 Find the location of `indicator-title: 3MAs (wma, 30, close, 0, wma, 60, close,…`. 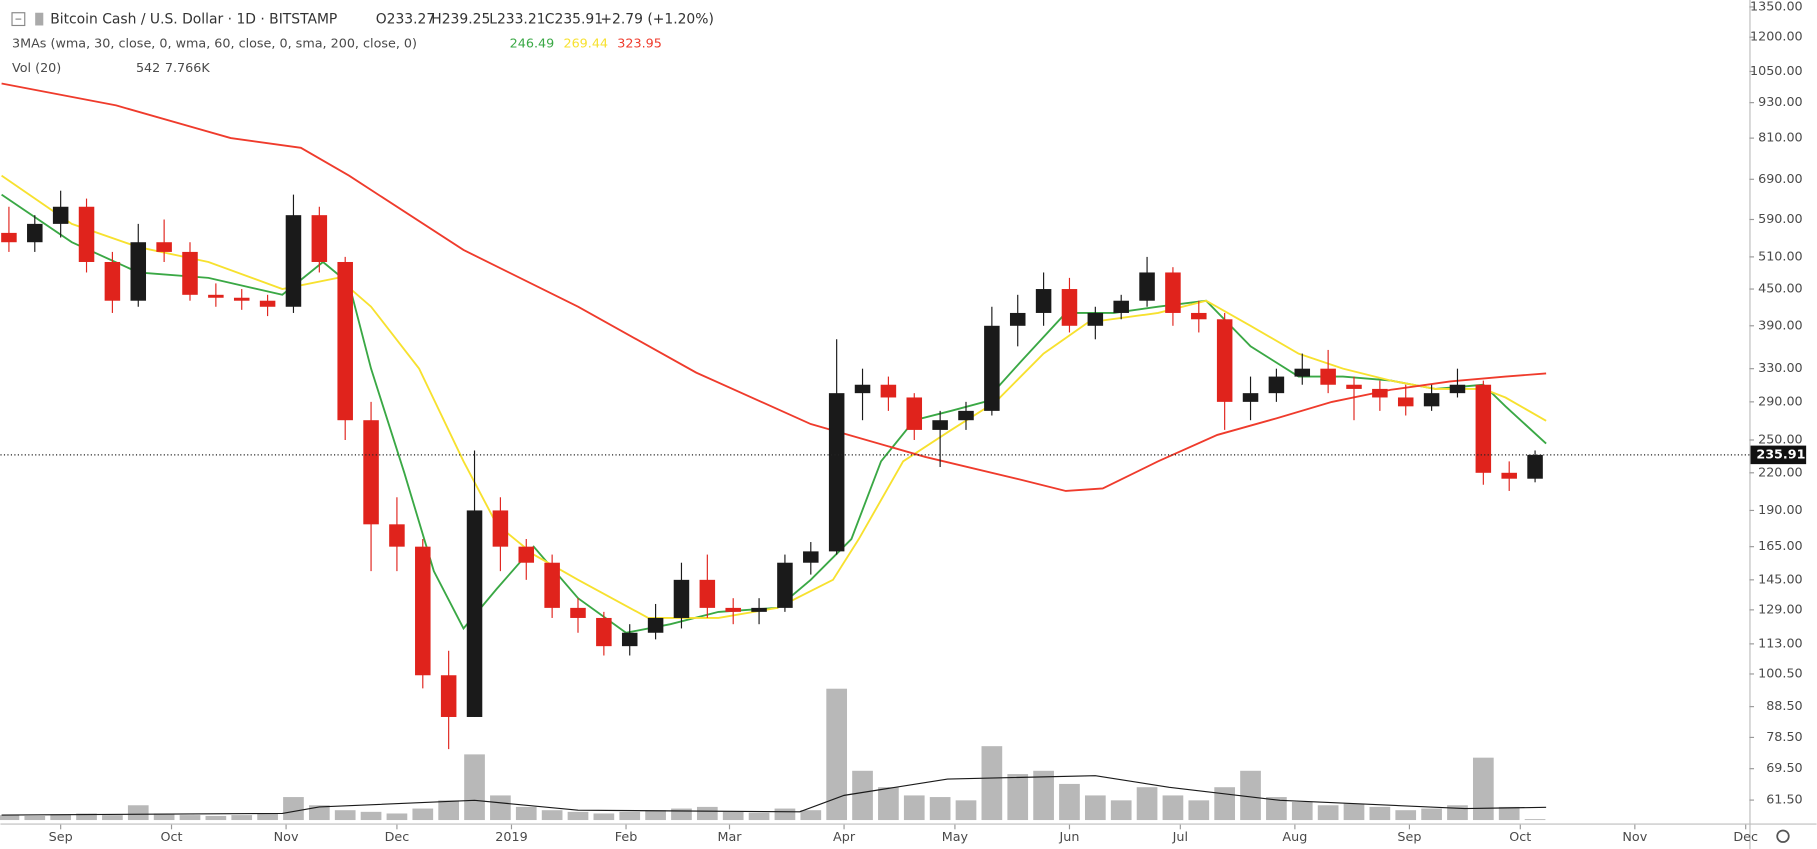

indicator-title: 3MAs (wma, 30, close, 0, wma, 60, close,… is located at coordinates (214, 44).